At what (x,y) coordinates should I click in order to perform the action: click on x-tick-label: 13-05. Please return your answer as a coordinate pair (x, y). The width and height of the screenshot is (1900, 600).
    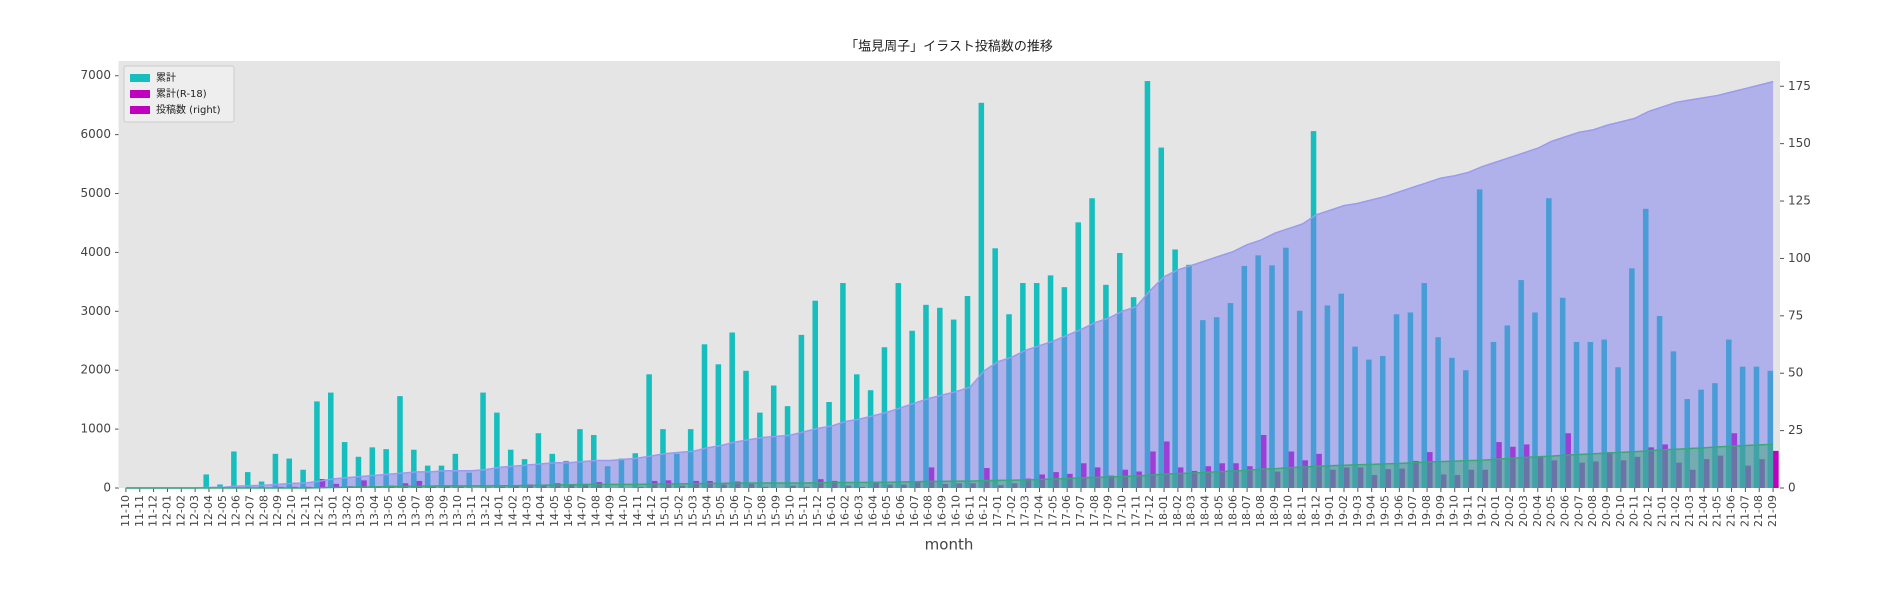
    Looking at the image, I should click on (388, 511).